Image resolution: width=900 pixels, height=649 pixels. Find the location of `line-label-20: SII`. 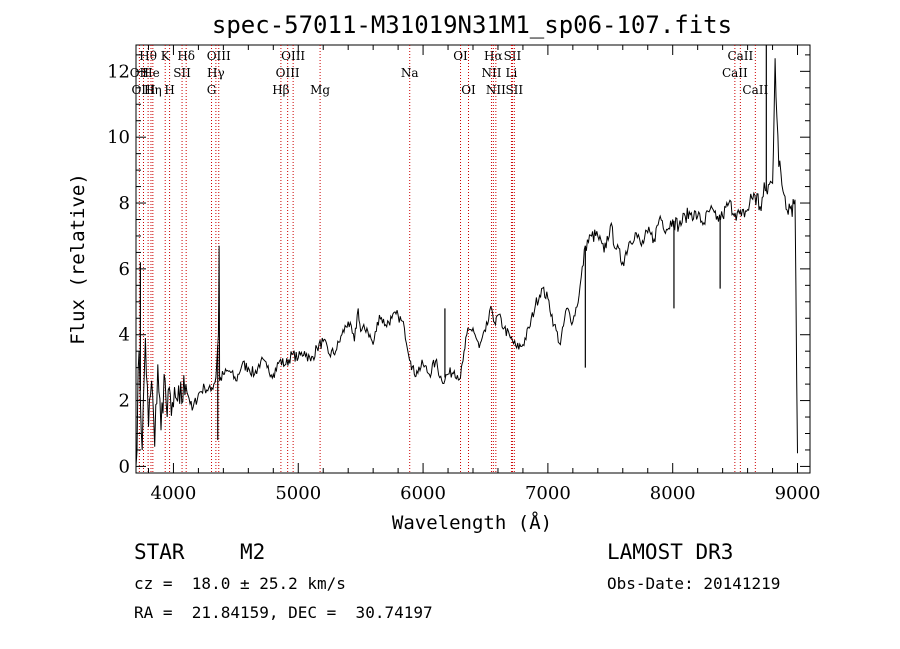

line-label-20: SII is located at coordinates (513, 56).